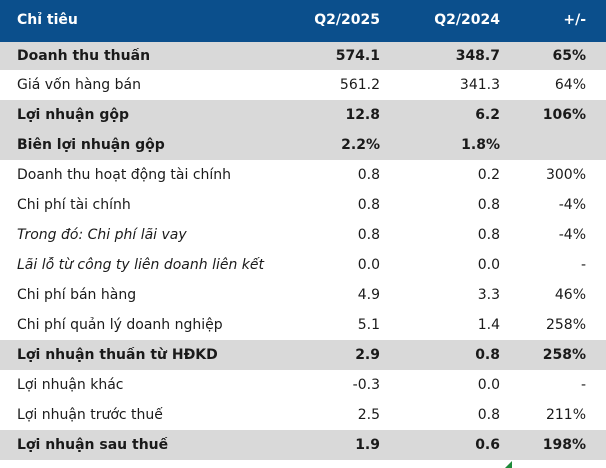 This screenshot has height=468, width=606. Describe the element at coordinates (368, 295) in the screenshot. I see `row-q2-2025: 4.9` at that location.